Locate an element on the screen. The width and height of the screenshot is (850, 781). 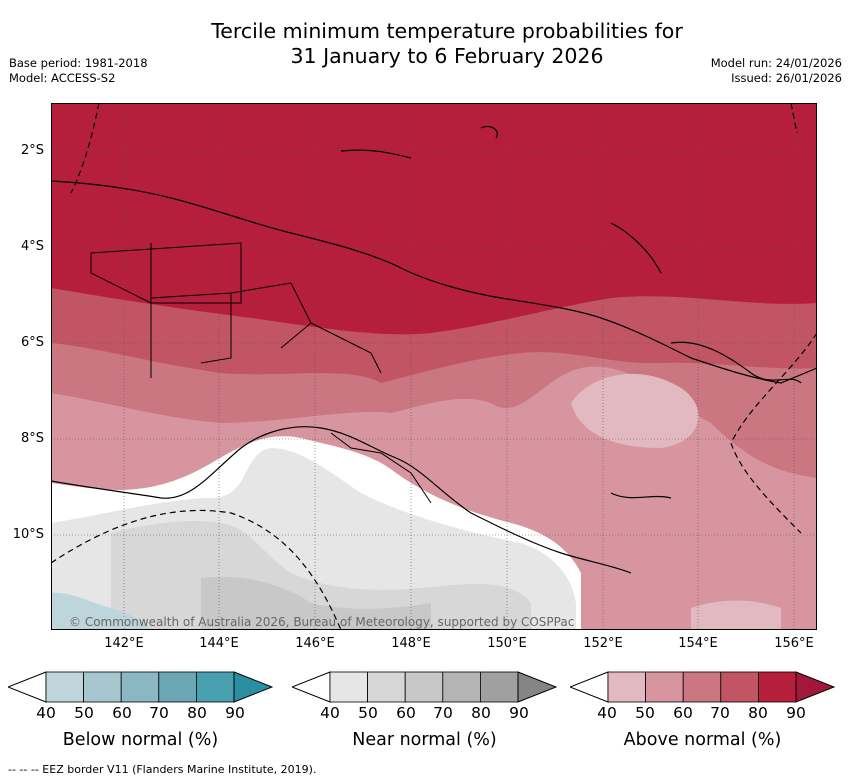
colorbar-near-low-extend is located at coordinates (311, 687).